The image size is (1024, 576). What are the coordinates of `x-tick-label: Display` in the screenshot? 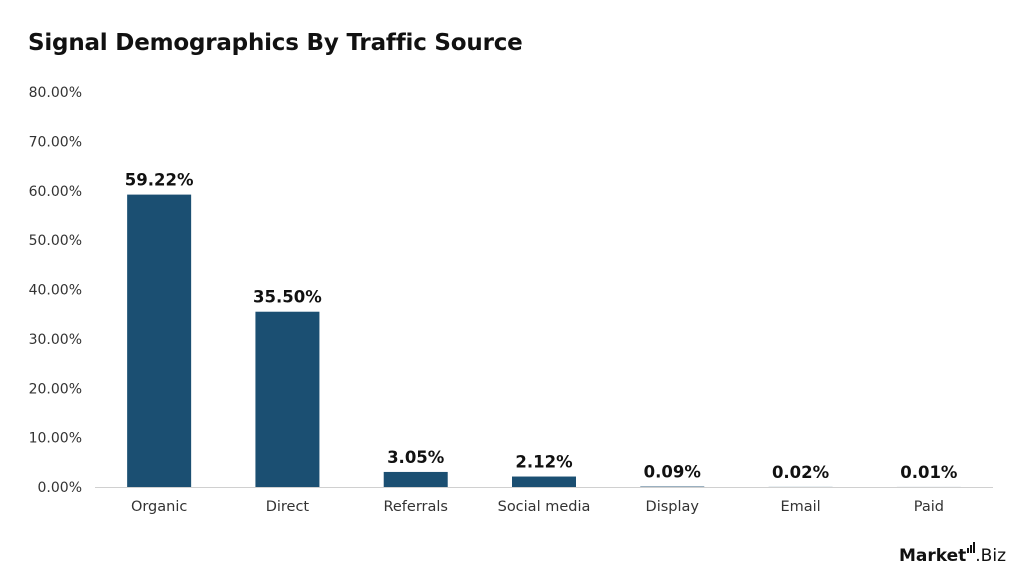 It's located at (673, 507).